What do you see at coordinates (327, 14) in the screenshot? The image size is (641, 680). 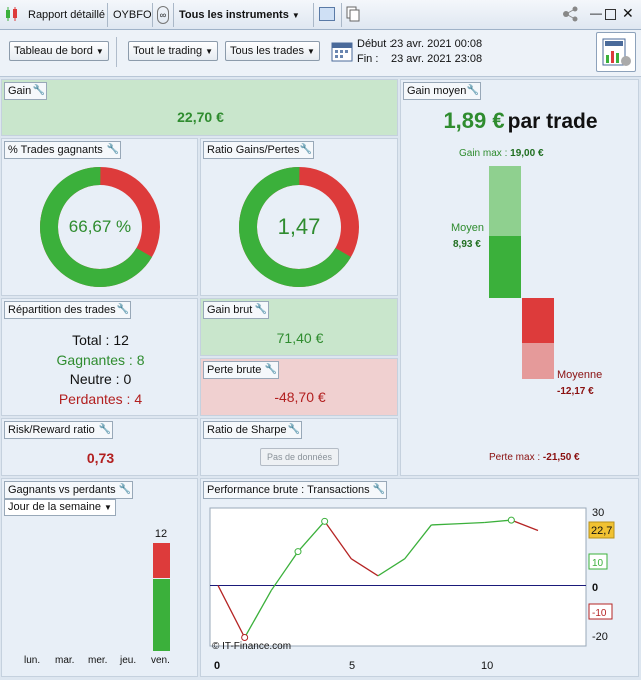 I see `chart-window-icon` at bounding box center [327, 14].